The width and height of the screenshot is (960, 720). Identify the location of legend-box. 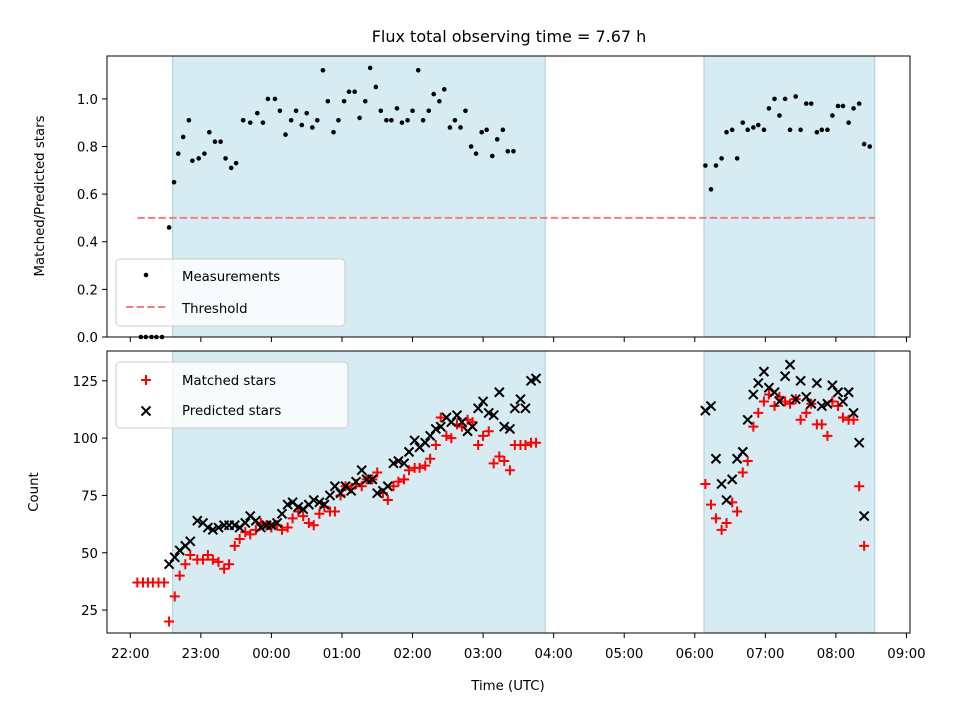
(230, 292).